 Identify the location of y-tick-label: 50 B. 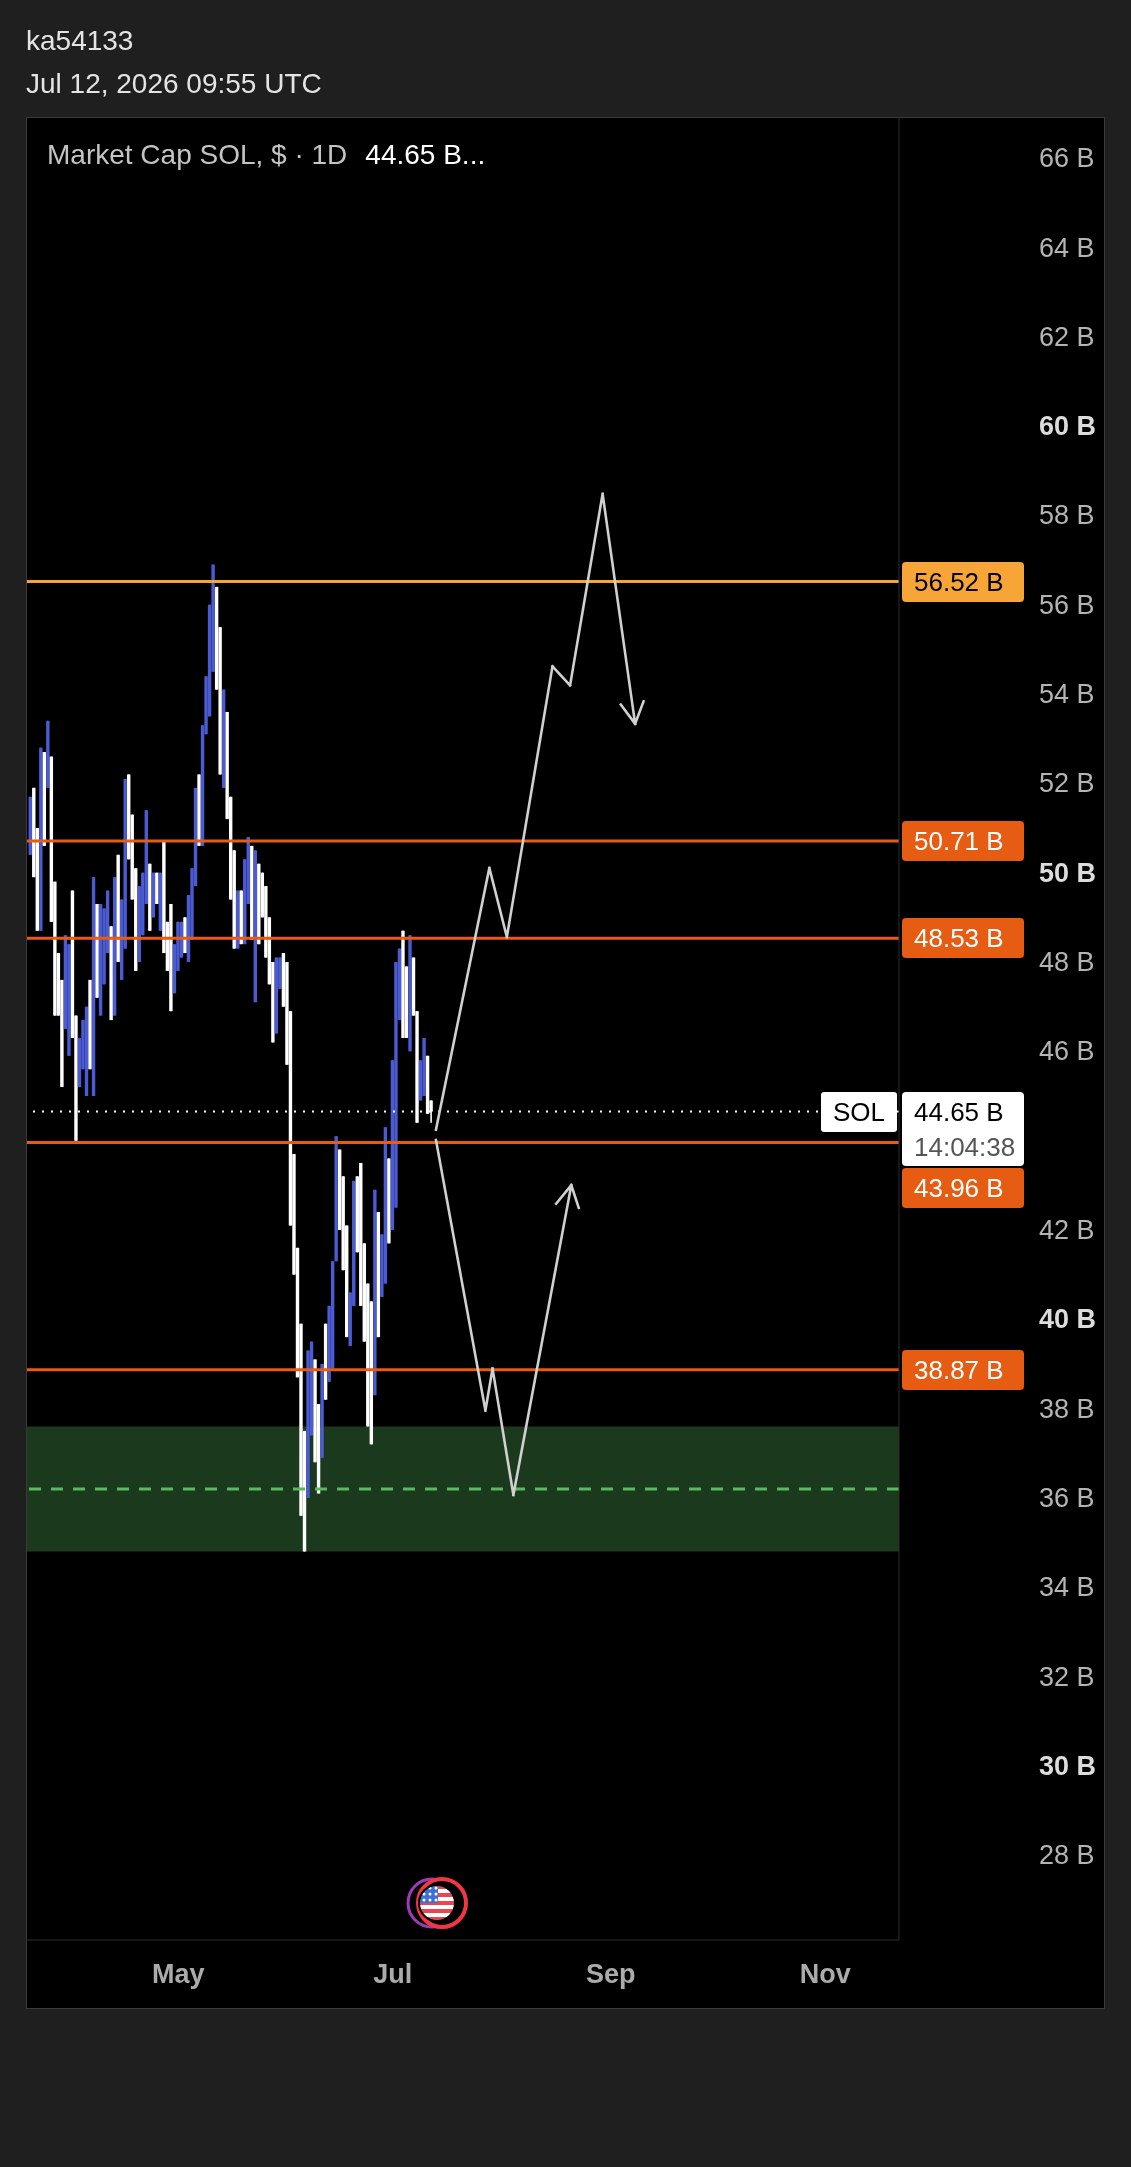
(1068, 872).